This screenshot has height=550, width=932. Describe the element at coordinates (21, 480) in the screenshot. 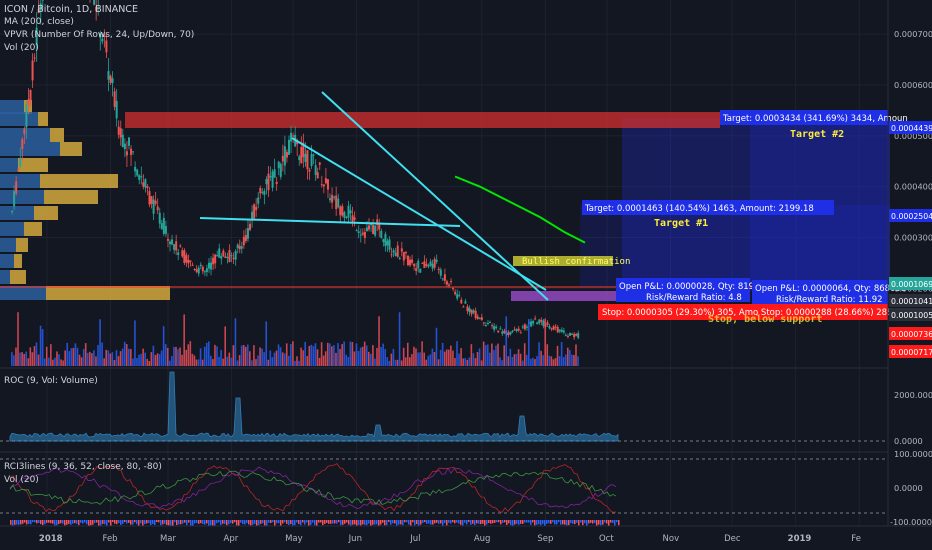

I see `rci-vol-title: Vol (20)` at that location.